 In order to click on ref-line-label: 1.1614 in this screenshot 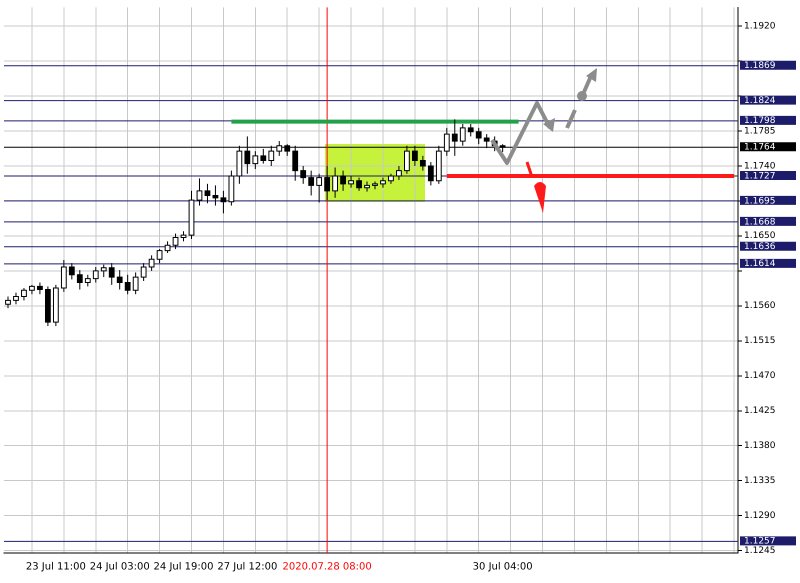, I will do `click(760, 264)`.